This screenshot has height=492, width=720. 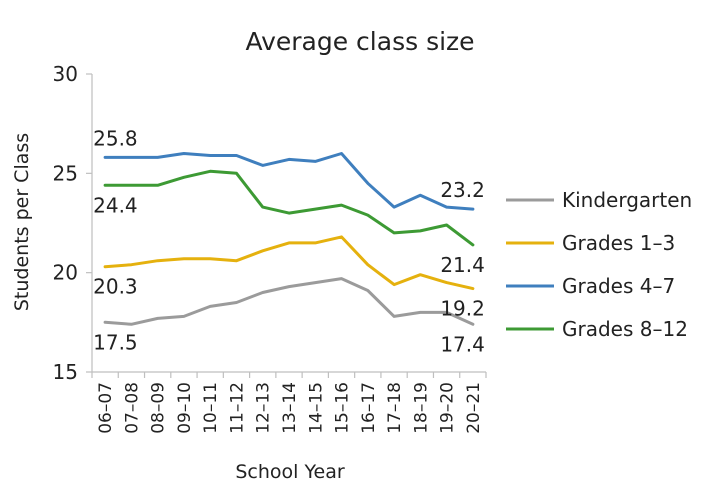 I want to click on x-tick-label: 18–19, so click(x=421, y=408).